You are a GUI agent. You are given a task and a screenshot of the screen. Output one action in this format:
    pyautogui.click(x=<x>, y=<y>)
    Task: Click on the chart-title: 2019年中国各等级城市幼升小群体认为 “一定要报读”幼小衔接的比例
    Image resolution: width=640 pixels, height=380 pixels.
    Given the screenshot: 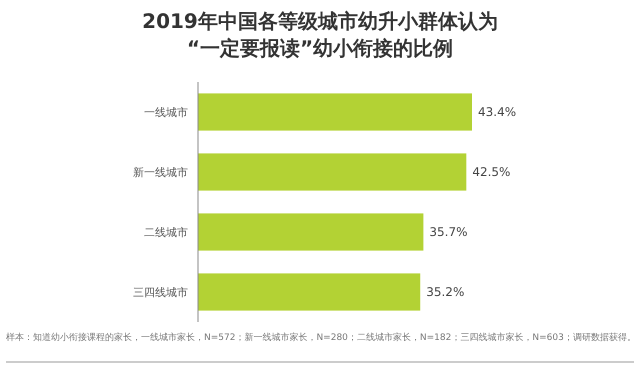 What is the action you would take?
    pyautogui.click(x=320, y=34)
    